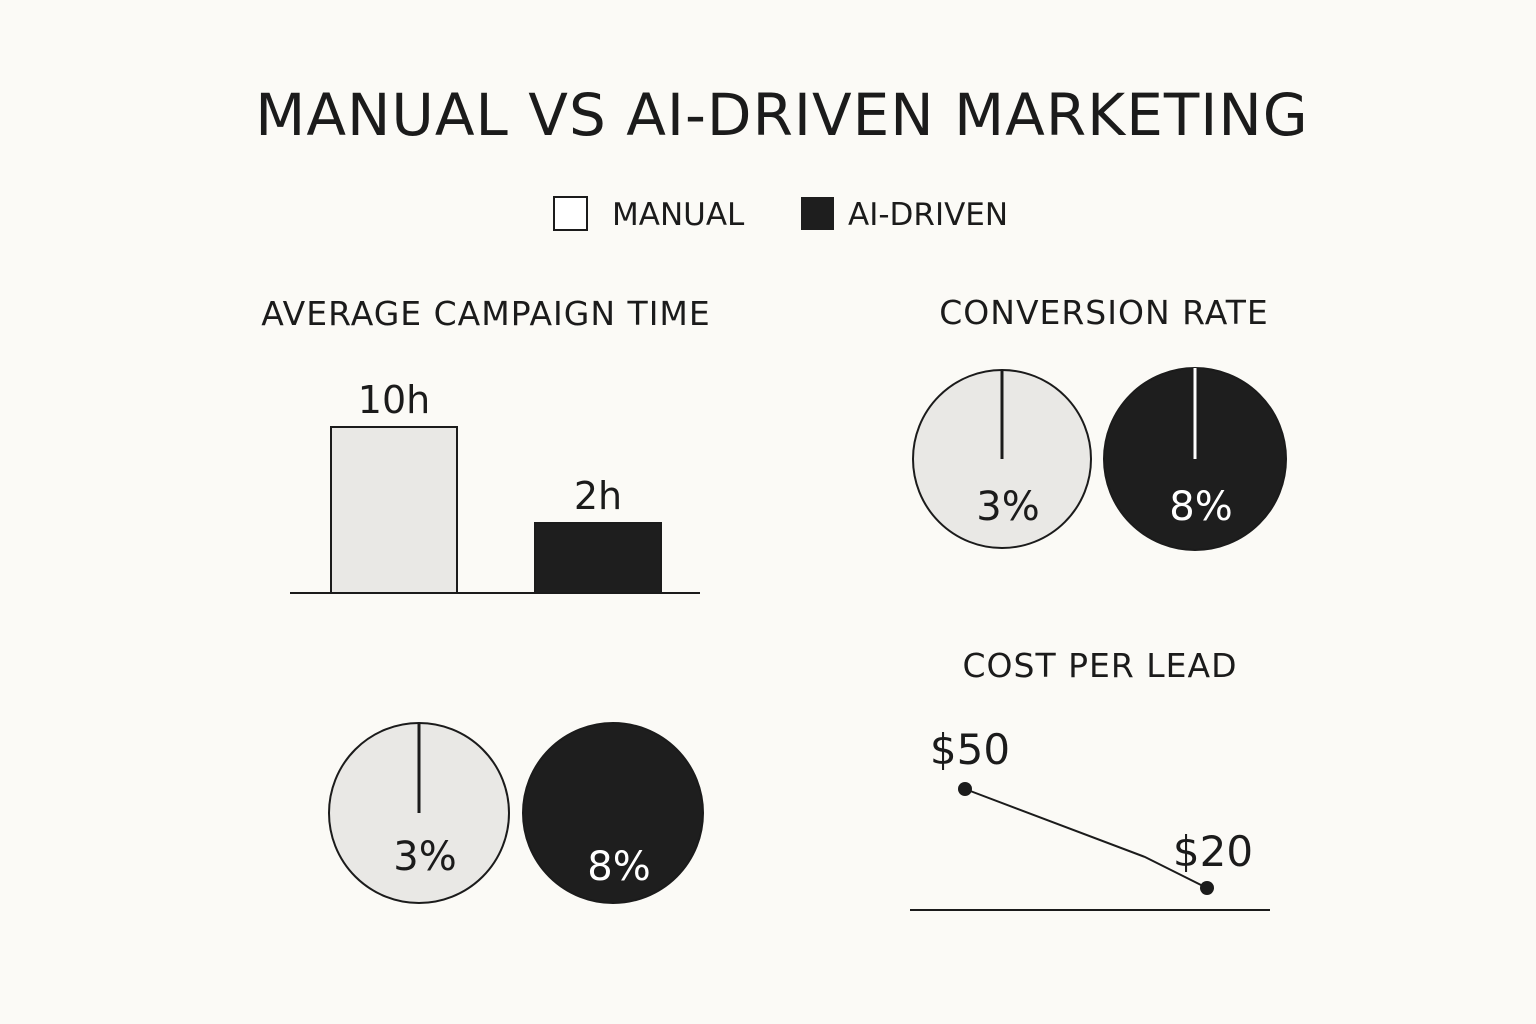 The width and height of the screenshot is (1536, 1024). What do you see at coordinates (781, 115) in the screenshot?
I see `page-title: MANUAL VS AI-DRIVEN MARKETING` at bounding box center [781, 115].